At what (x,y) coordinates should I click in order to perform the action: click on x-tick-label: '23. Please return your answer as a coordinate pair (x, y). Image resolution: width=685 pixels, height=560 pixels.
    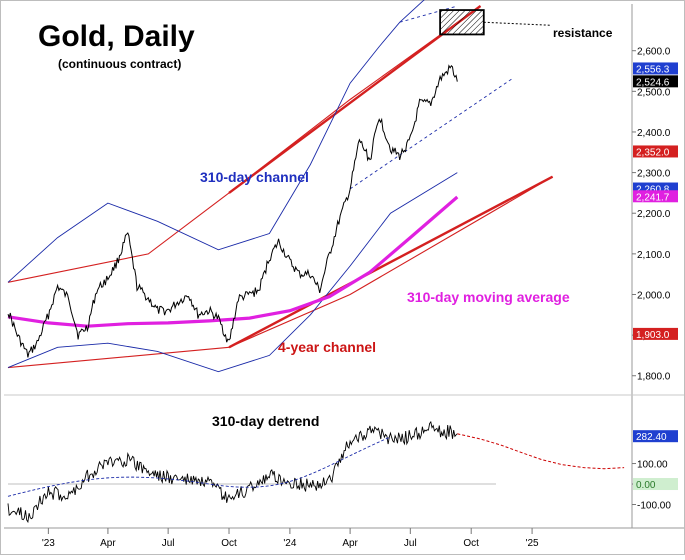
    Looking at the image, I should click on (48, 543).